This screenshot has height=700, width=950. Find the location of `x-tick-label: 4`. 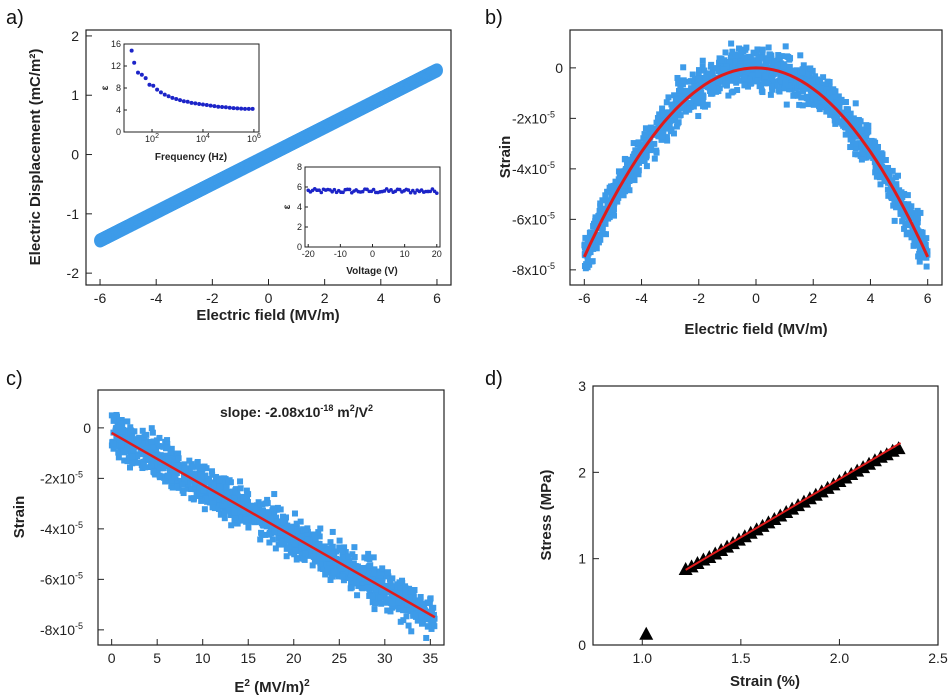

x-tick-label: 4 is located at coordinates (871, 298).